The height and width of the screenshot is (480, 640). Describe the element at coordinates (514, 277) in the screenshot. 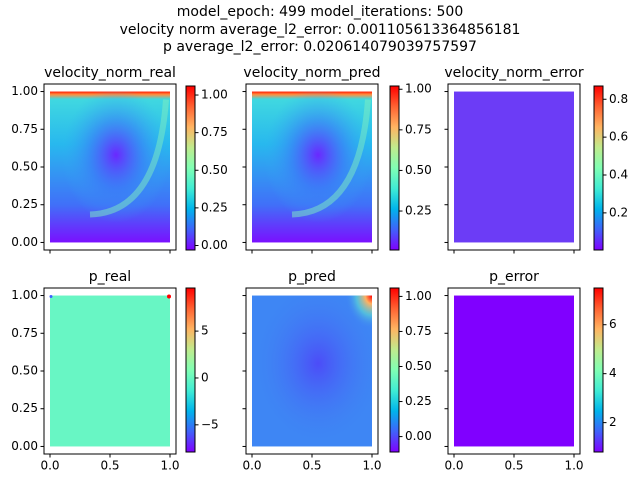

I see `subplot-title: p_error` at that location.